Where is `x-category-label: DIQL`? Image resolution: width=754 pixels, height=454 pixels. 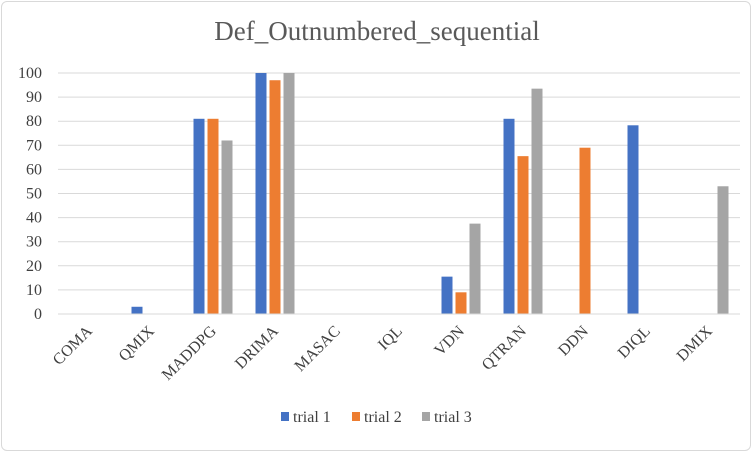 x-category-label: DIQL is located at coordinates (634, 342).